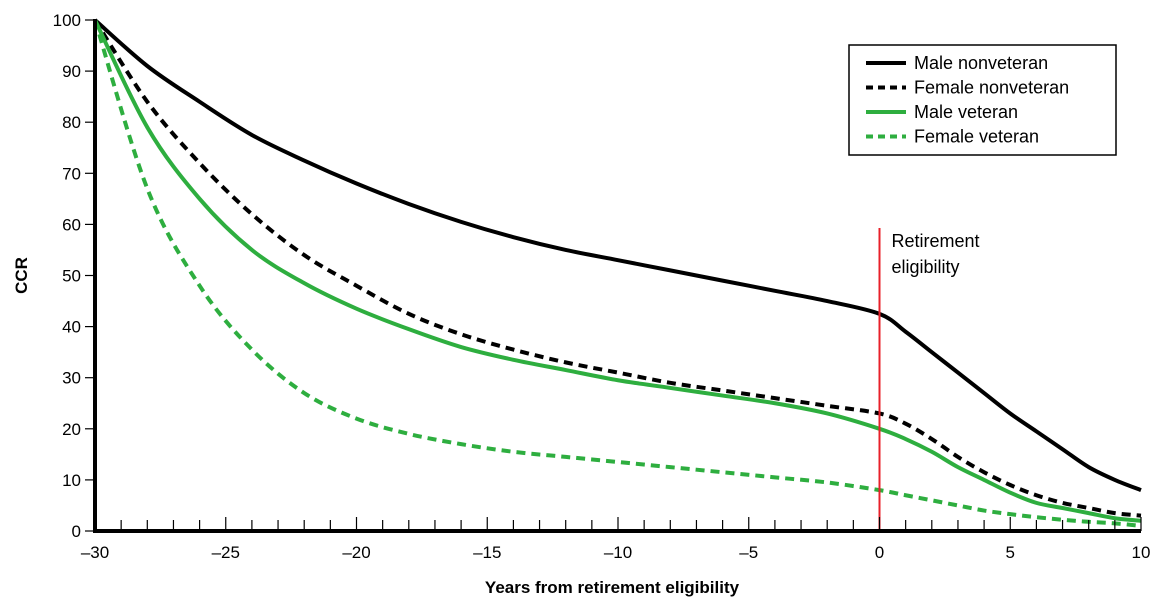 The image size is (1159, 601). What do you see at coordinates (95, 552) in the screenshot?
I see `x-tick-label: –30` at bounding box center [95, 552].